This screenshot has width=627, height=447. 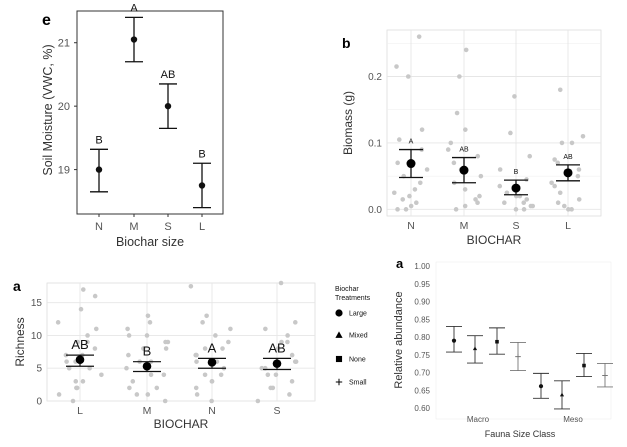 I want to click on y-tick-label-b: 0.2, so click(x=375, y=77).